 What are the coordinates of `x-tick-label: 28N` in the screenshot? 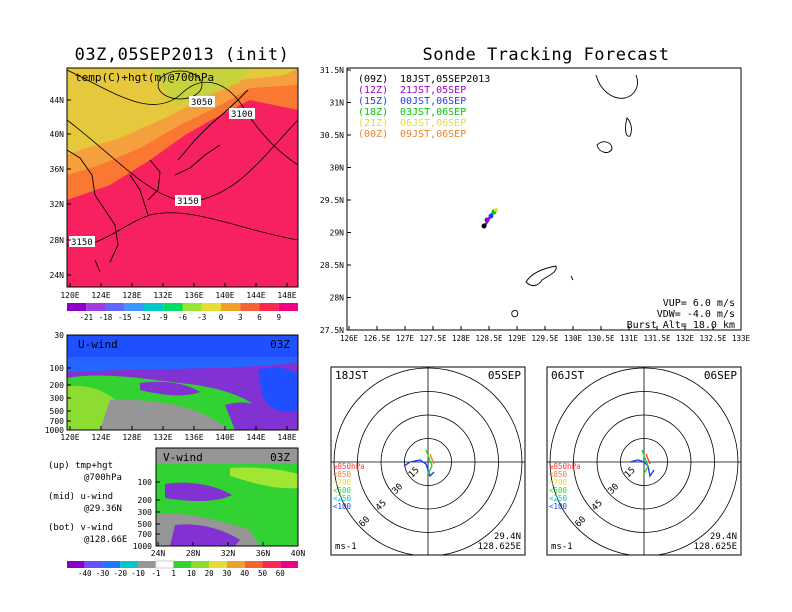 It's located at (193, 553).